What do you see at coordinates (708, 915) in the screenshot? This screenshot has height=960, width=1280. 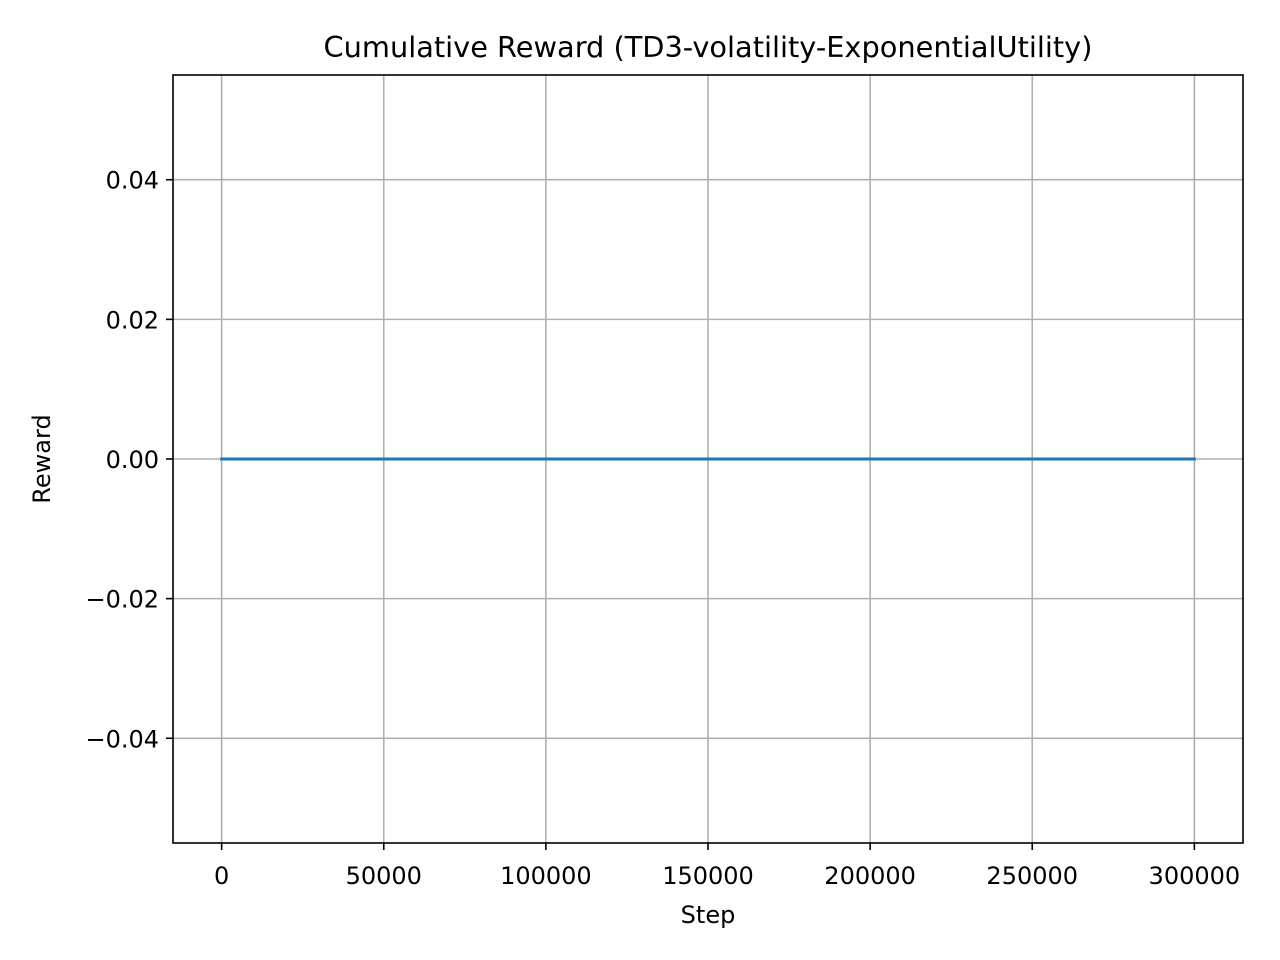 I see `x-axis-label: Step` at bounding box center [708, 915].